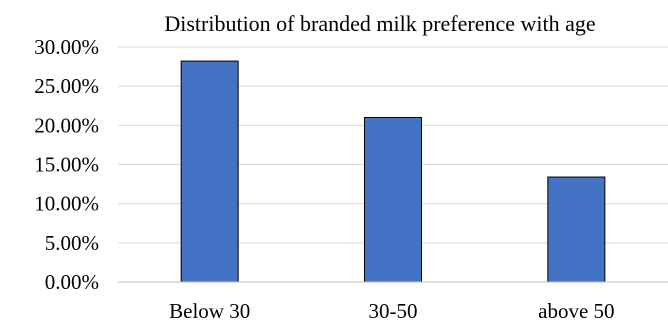 The image size is (668, 327). What do you see at coordinates (66, 86) in the screenshot?
I see `y-tick-label: 25.00%` at bounding box center [66, 86].